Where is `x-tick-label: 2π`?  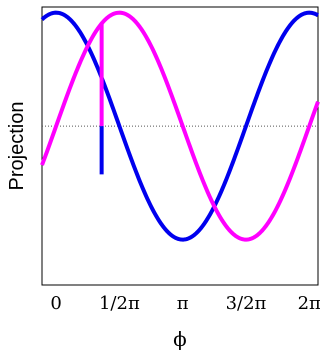
x-tick-label: 2π is located at coordinates (309, 303).